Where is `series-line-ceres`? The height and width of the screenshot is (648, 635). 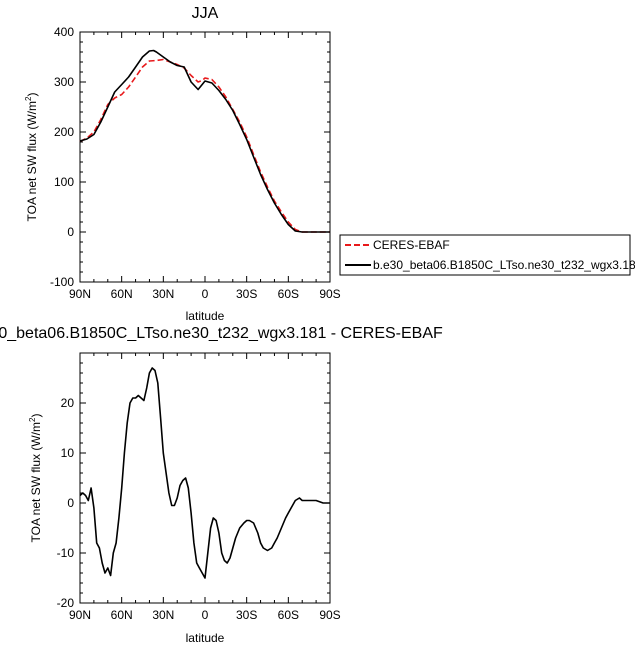
series-line-ceres is located at coordinates (204, 145).